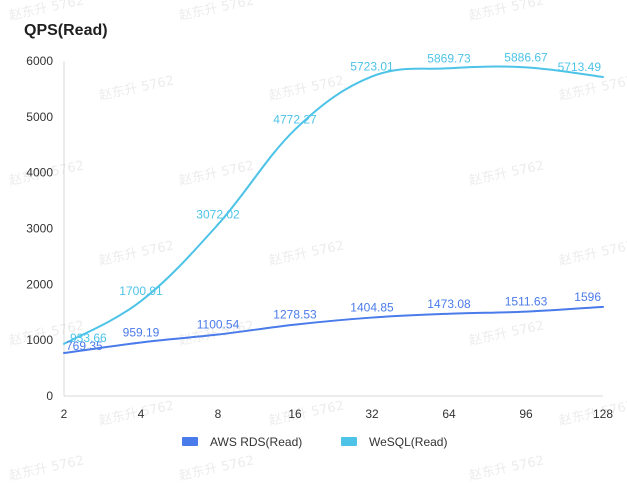 Image resolution: width=627 pixels, height=483 pixels. Describe the element at coordinates (526, 57) in the screenshot. I see `data-label: 5886.67` at that location.